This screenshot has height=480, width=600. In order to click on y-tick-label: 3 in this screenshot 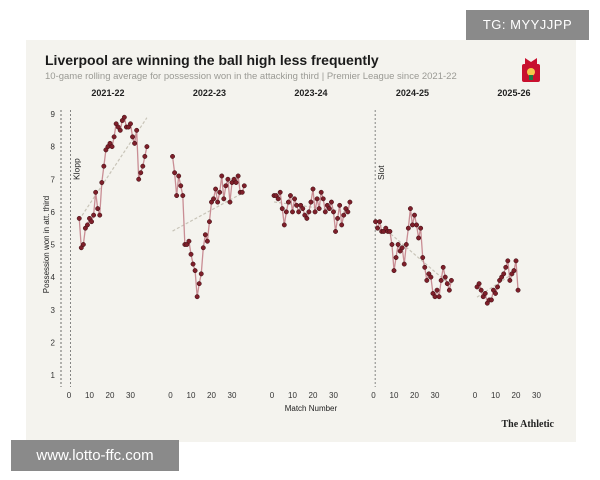, I will do `click(53, 310)`.